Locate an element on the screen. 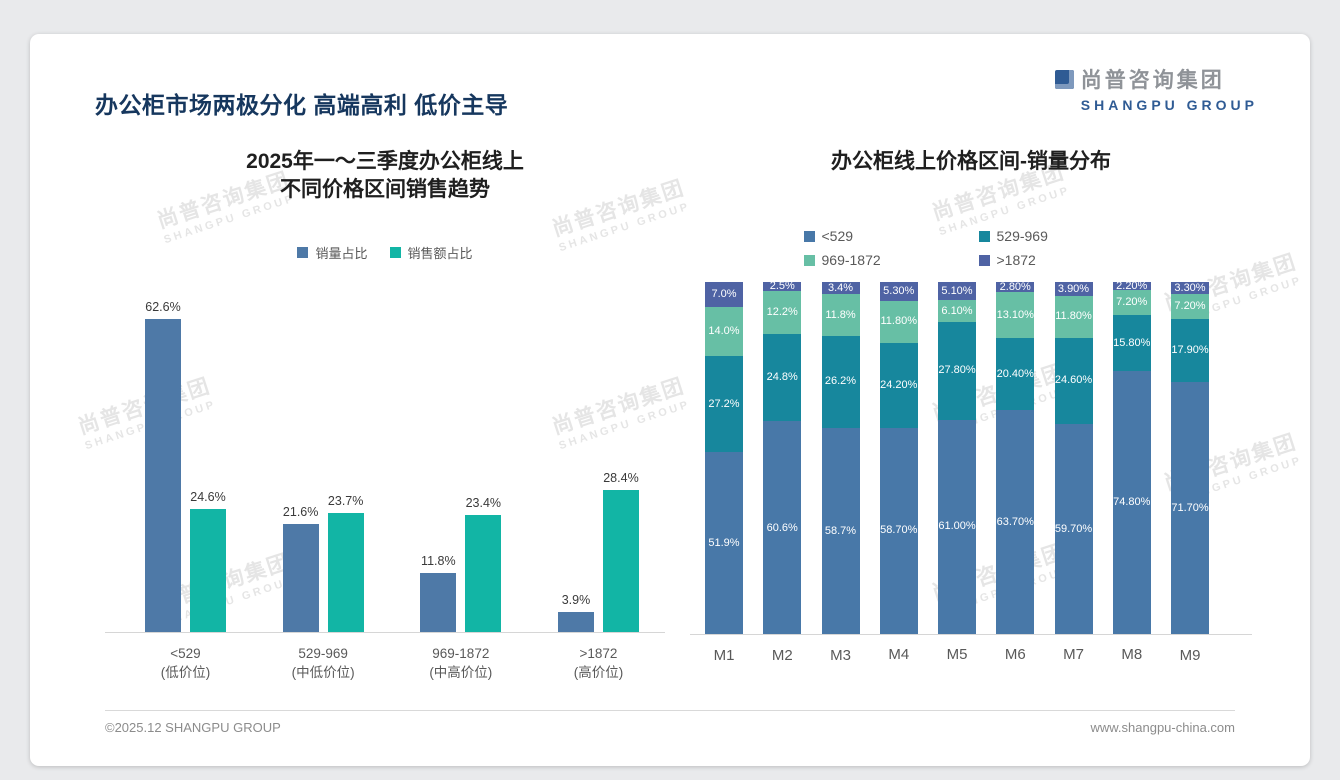 This screenshot has width=1340, height=780. category-range: >1872 is located at coordinates (598, 653).